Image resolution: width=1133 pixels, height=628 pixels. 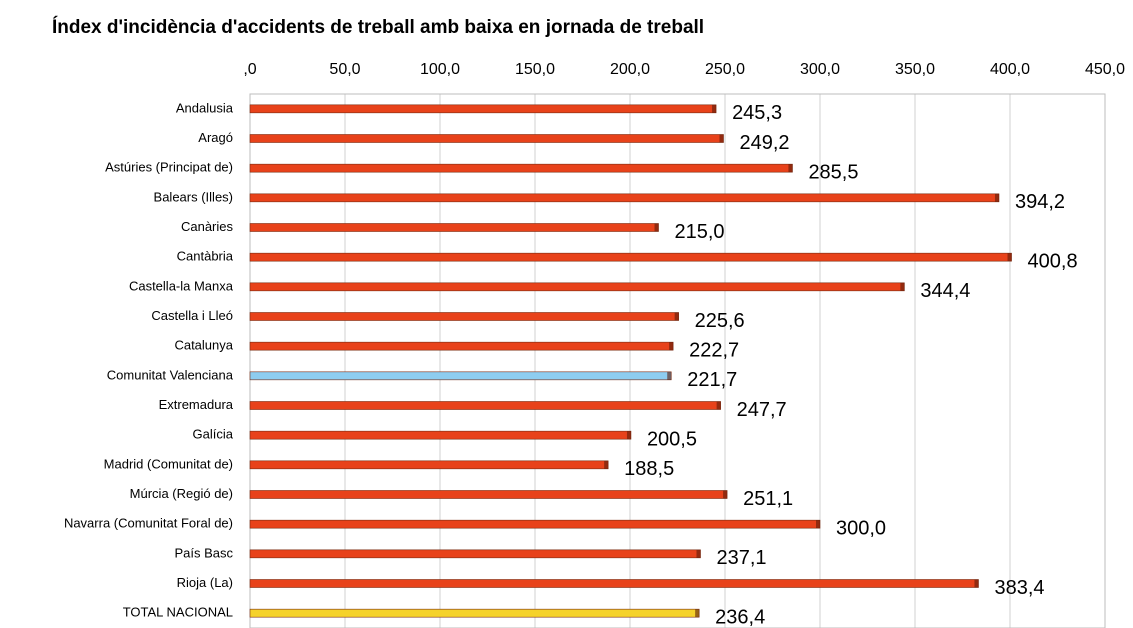 I want to click on value-label: 200,5, so click(x=672, y=439).